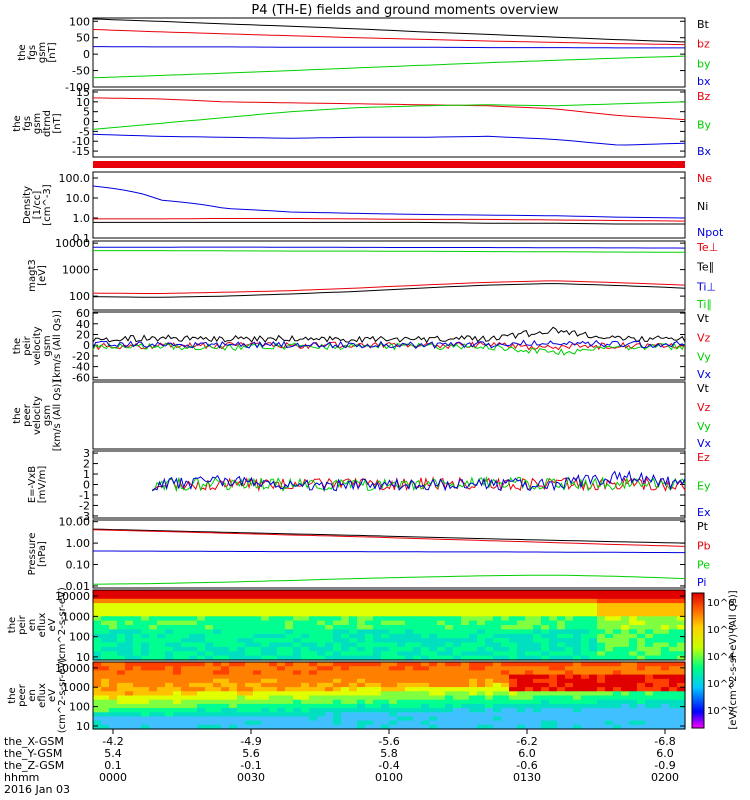 The height and width of the screenshot is (800, 750). What do you see at coordinates (84, 495) in the screenshot?
I see `y-tick-label: -1` at bounding box center [84, 495].